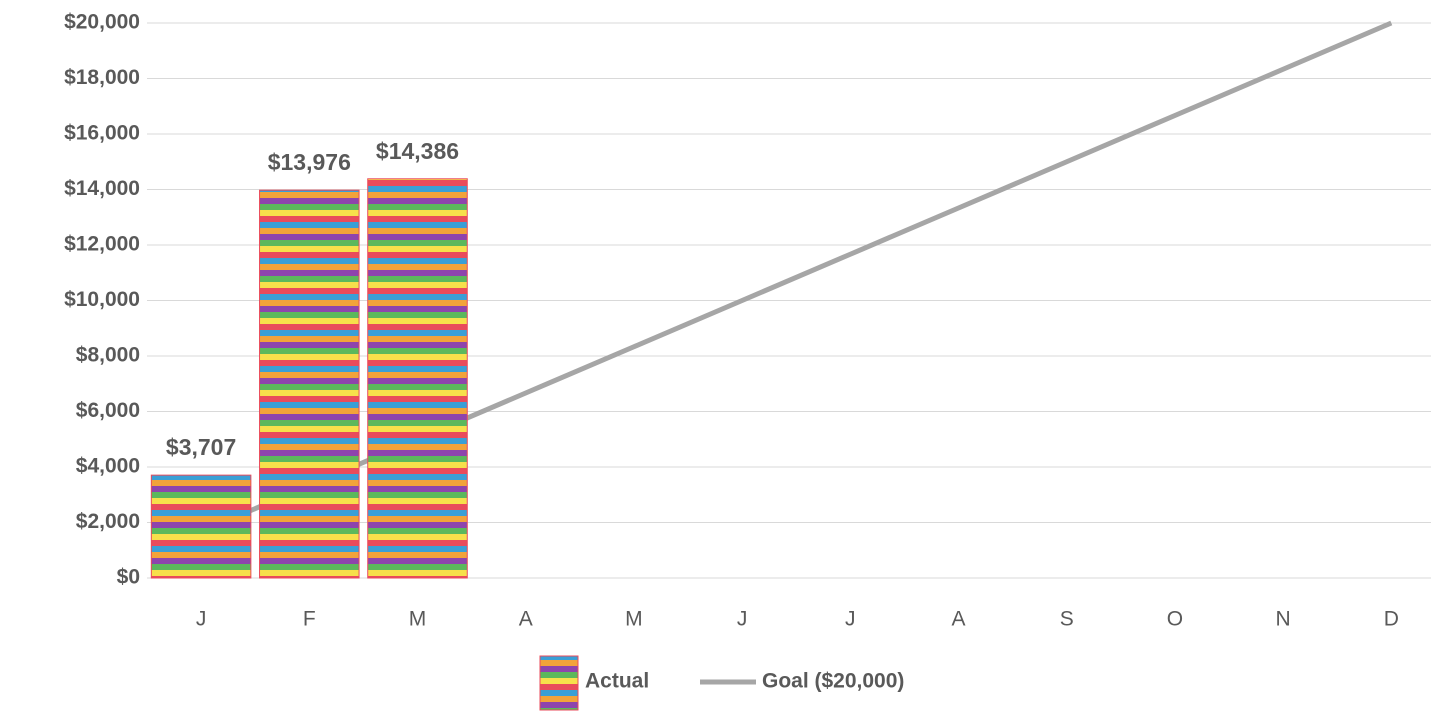 Image resolution: width=1431 pixels, height=711 pixels. Describe the element at coordinates (108, 521) in the screenshot. I see `y-tick-label: $2,000` at that location.